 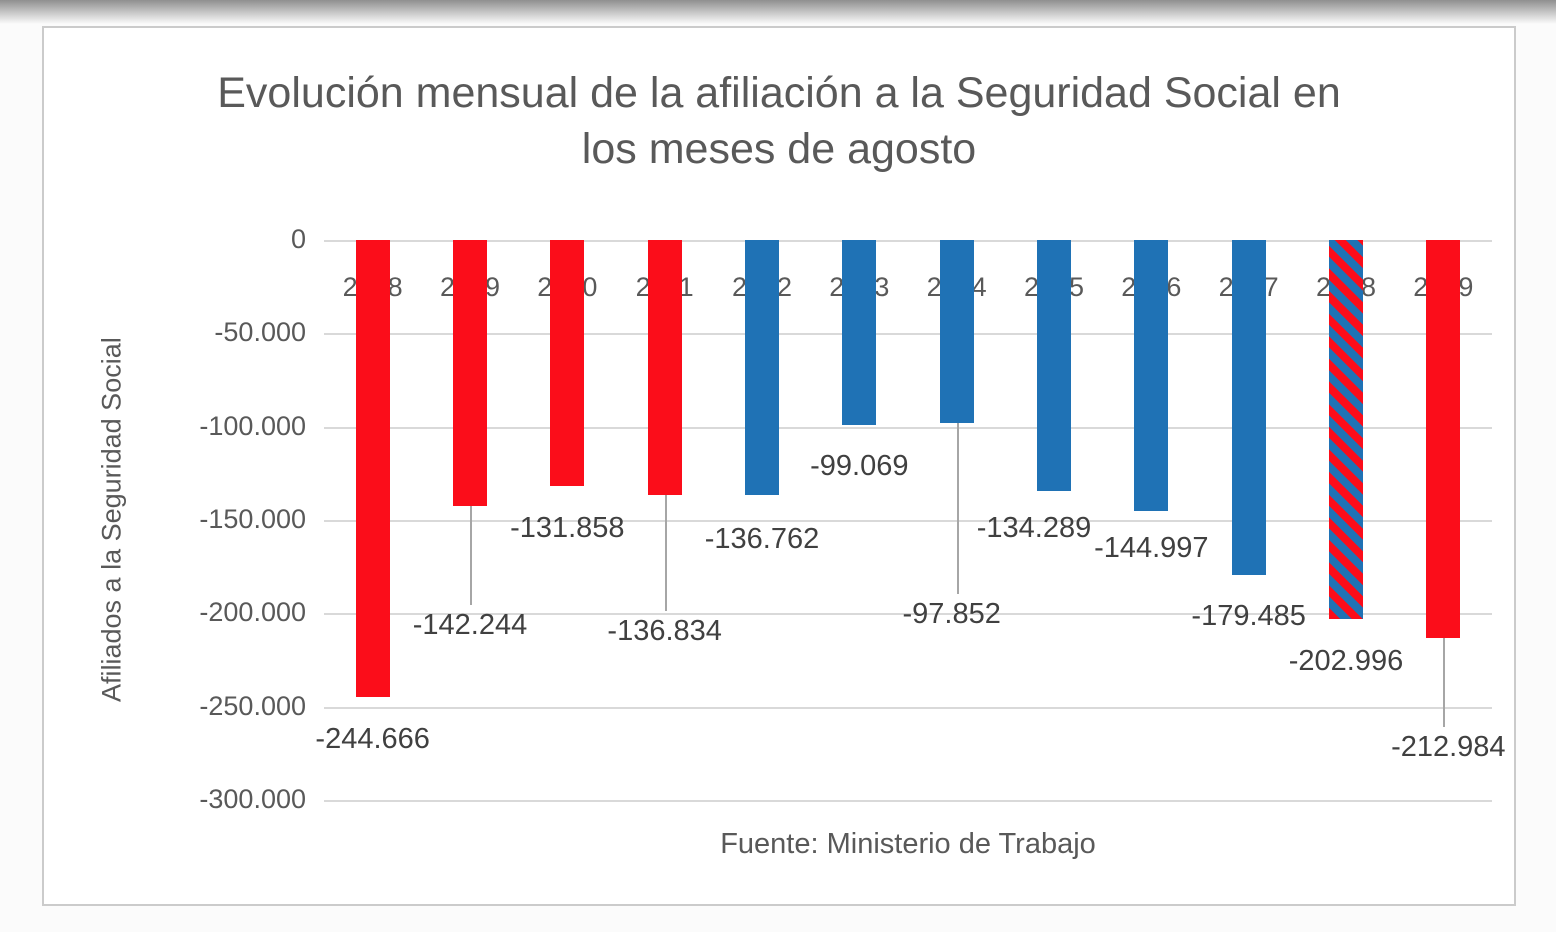 What do you see at coordinates (778, 12) in the screenshot?
I see `window-top-edge` at bounding box center [778, 12].